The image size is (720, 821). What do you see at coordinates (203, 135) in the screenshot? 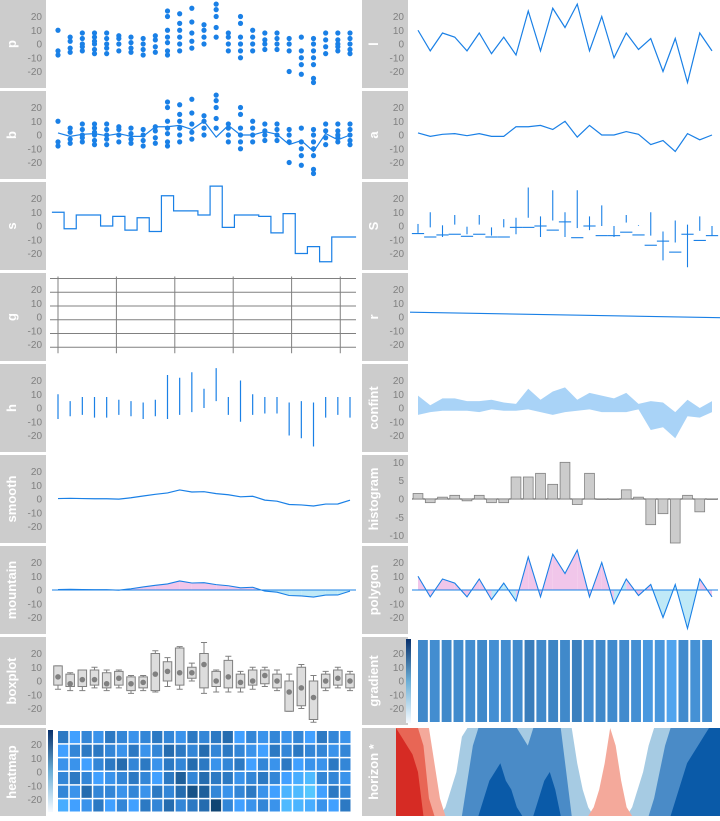
I see `panel-b` at bounding box center [203, 135].